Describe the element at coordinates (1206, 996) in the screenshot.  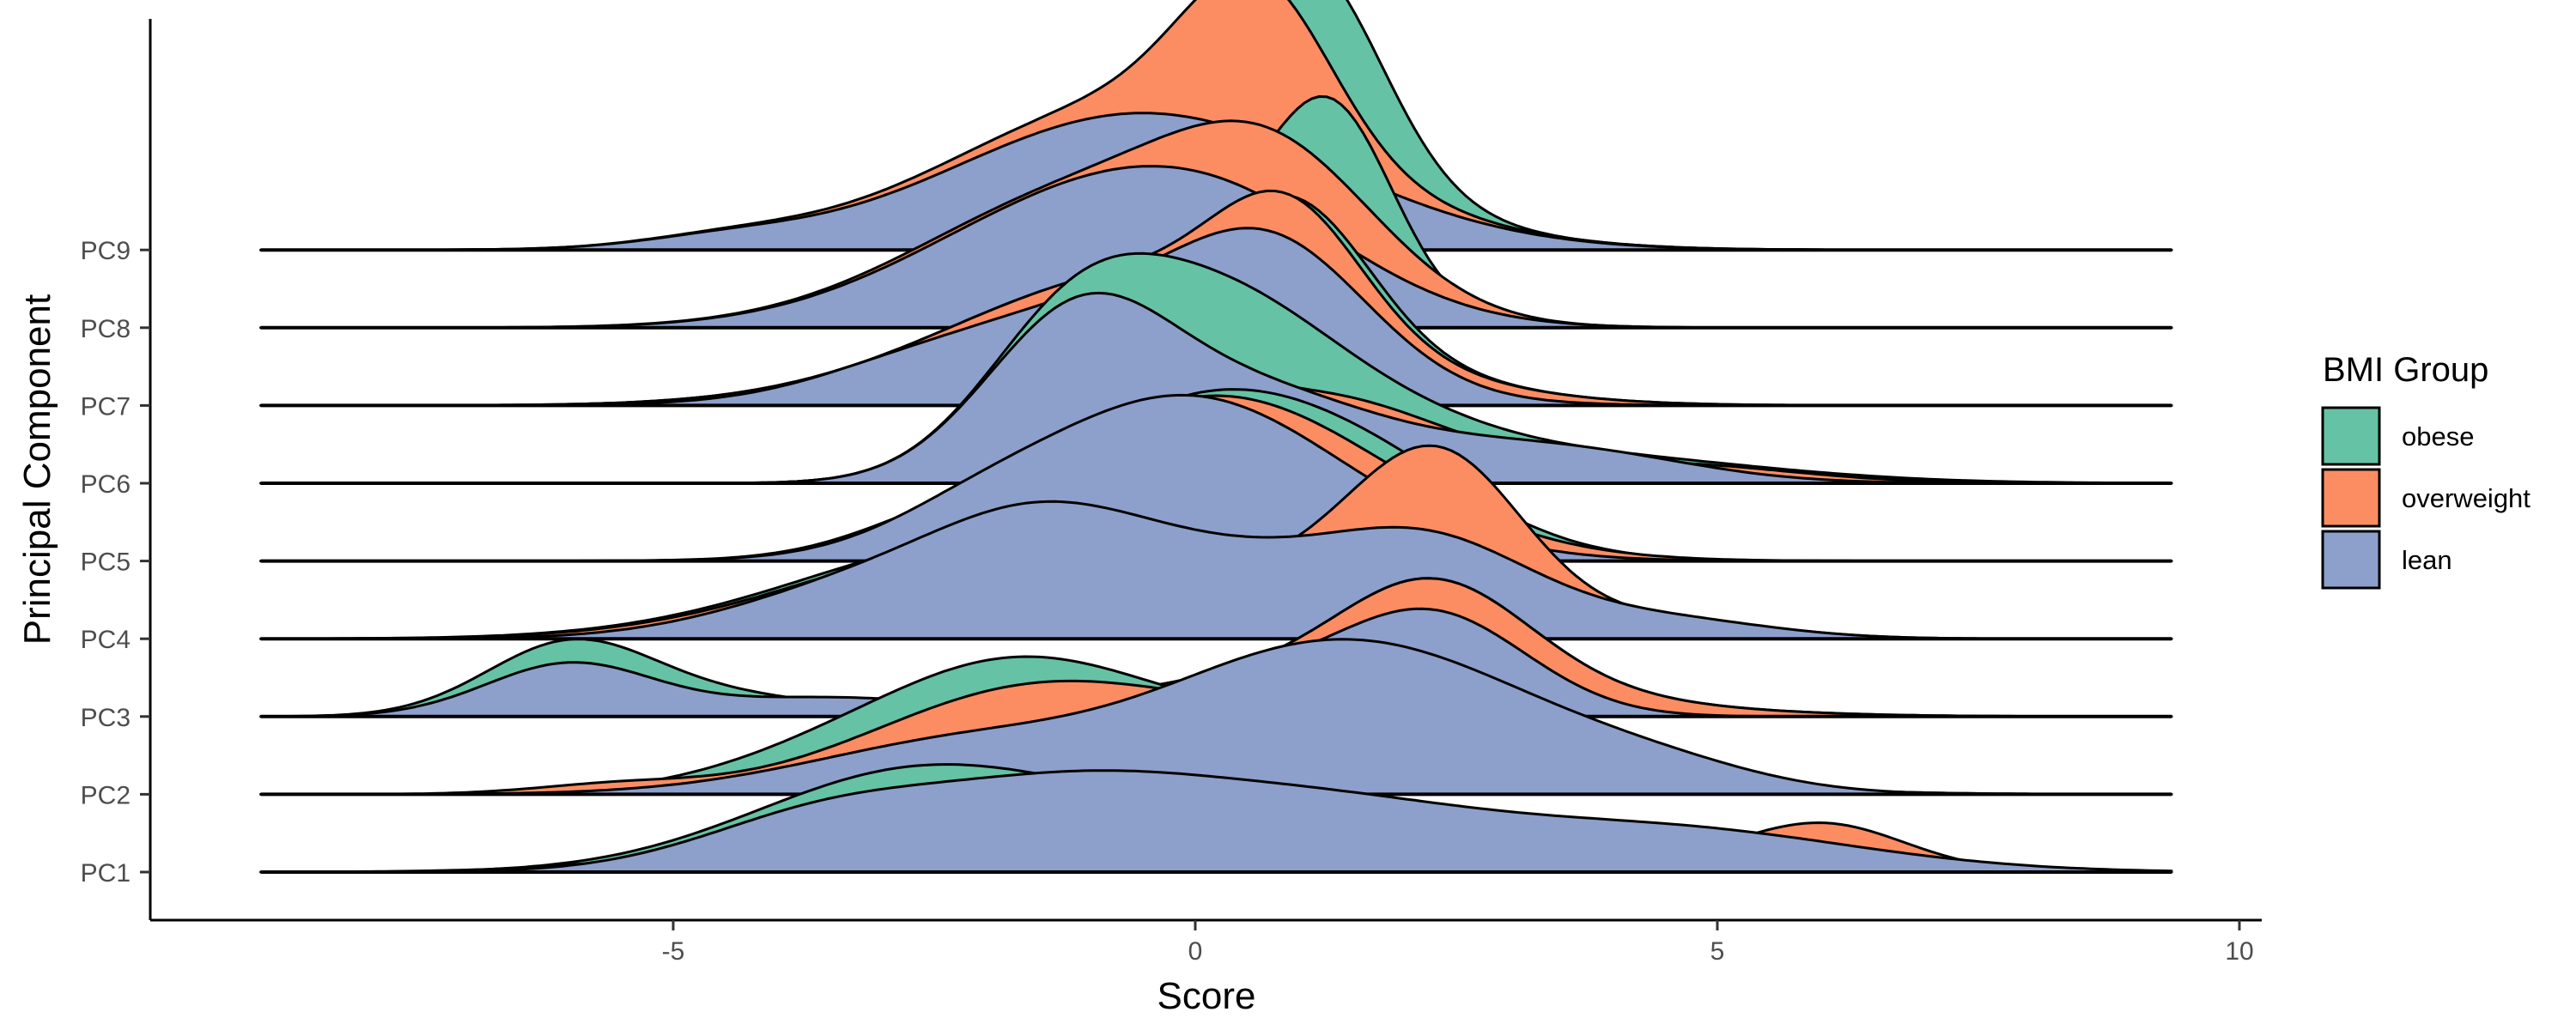
I see `x-axis-title: Score` at that location.